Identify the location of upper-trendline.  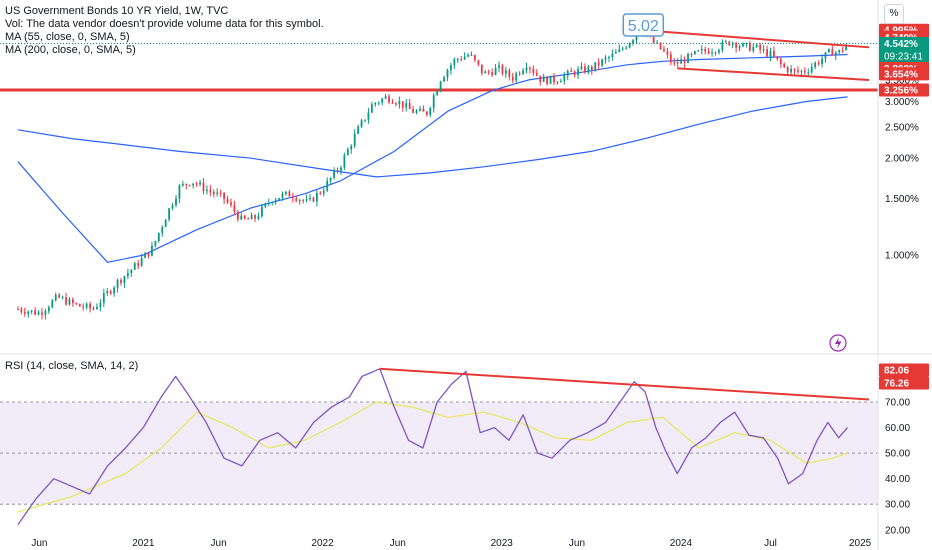
(756, 39).